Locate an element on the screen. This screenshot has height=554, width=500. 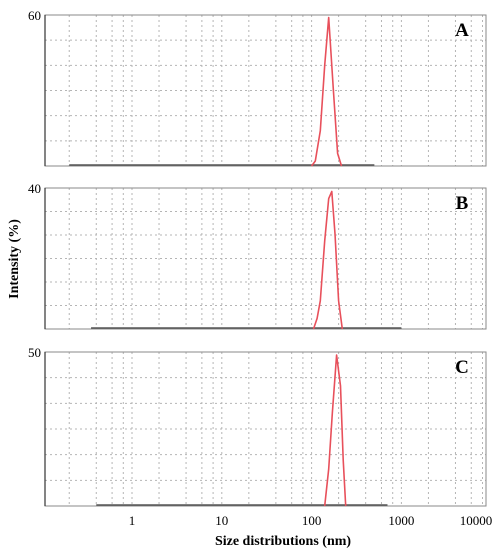
x-tick-labels: 1 10 100 1000 10000 is located at coordinates (311, 520).